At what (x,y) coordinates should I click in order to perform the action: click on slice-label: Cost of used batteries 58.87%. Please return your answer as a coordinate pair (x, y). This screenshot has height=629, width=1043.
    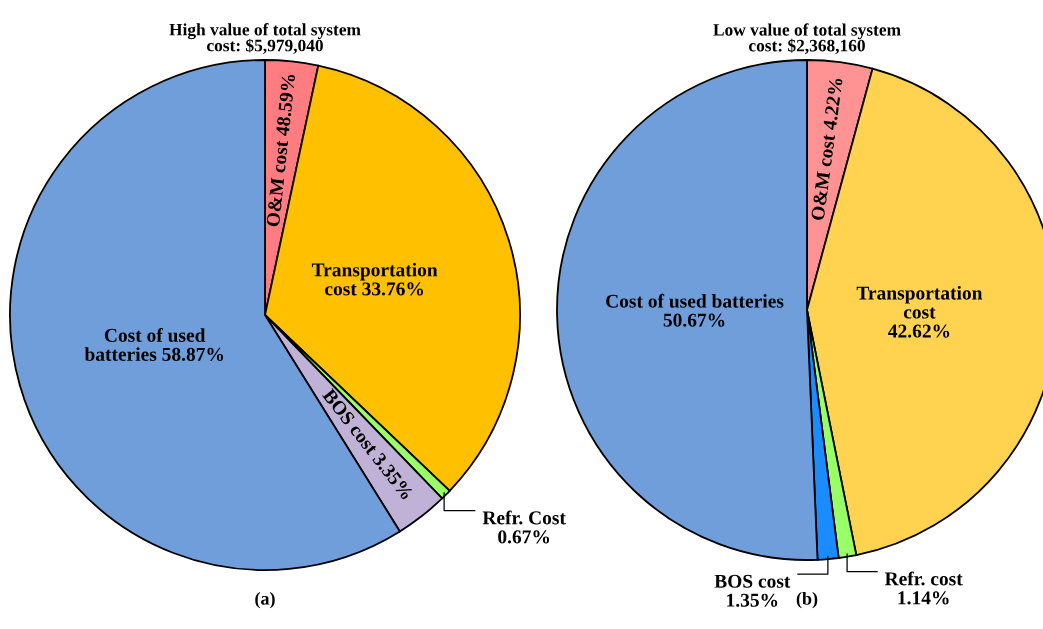
    Looking at the image, I should click on (154, 345).